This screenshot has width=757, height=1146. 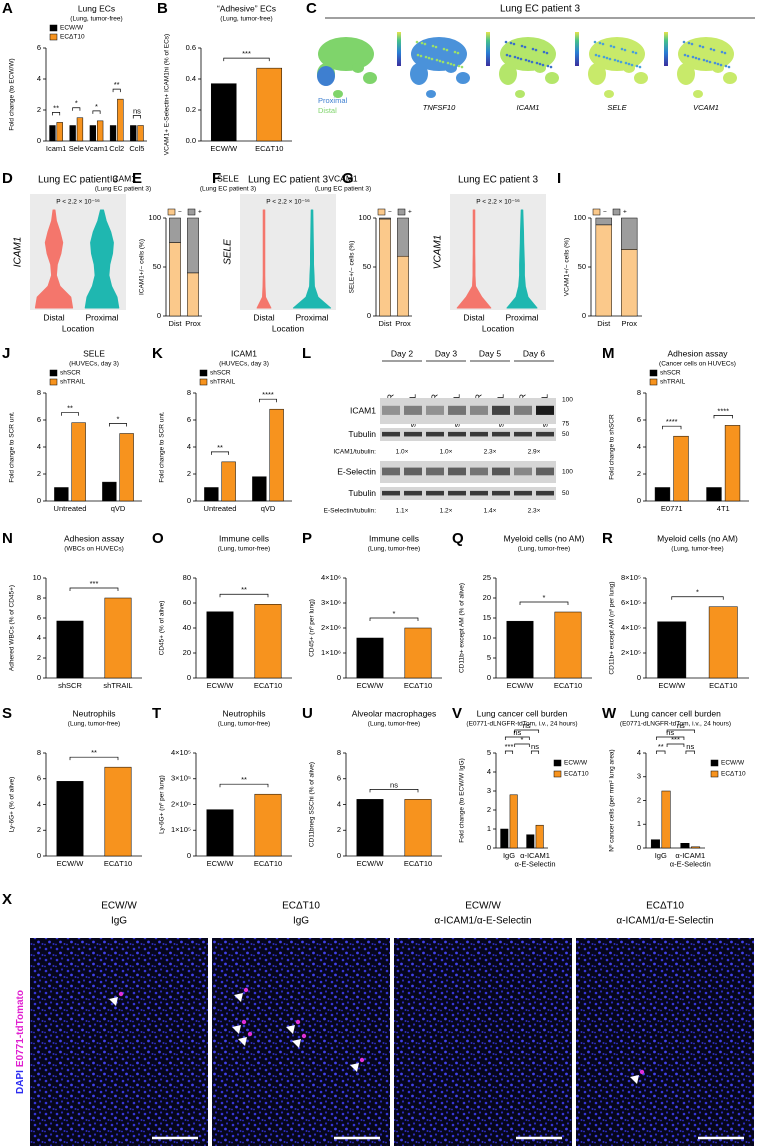 I want to click on y-axis-label: CD11b+ except AM (nº per lung), so click(x=612, y=627).